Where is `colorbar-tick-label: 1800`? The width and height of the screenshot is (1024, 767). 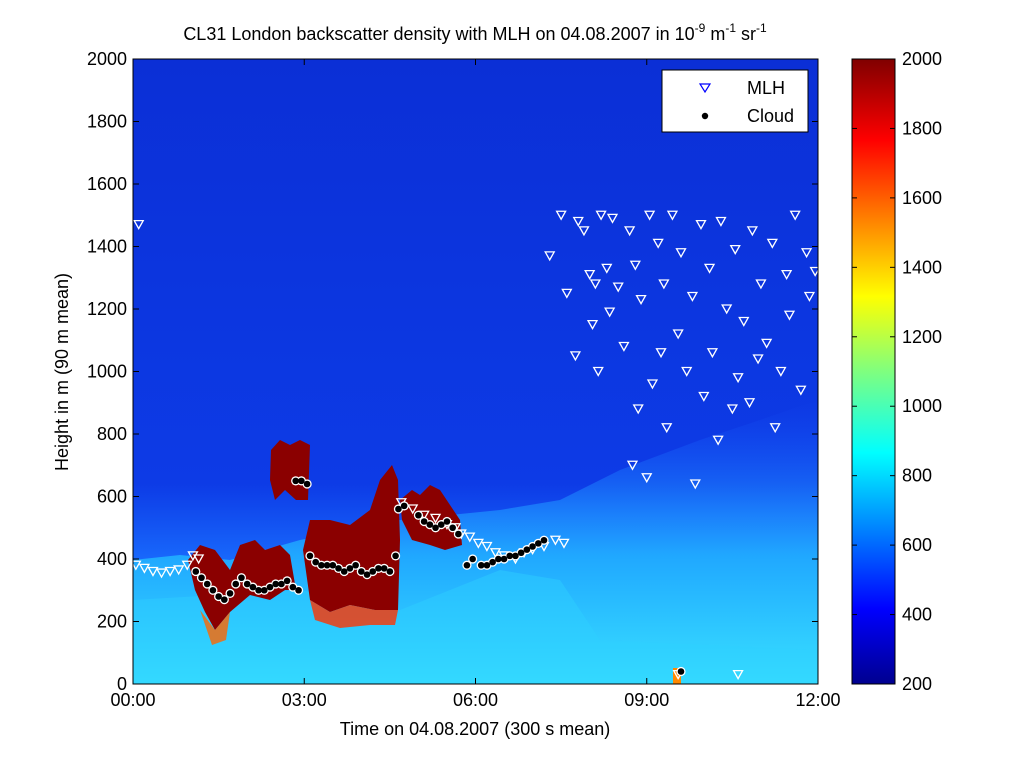 colorbar-tick-label: 1800 is located at coordinates (922, 128).